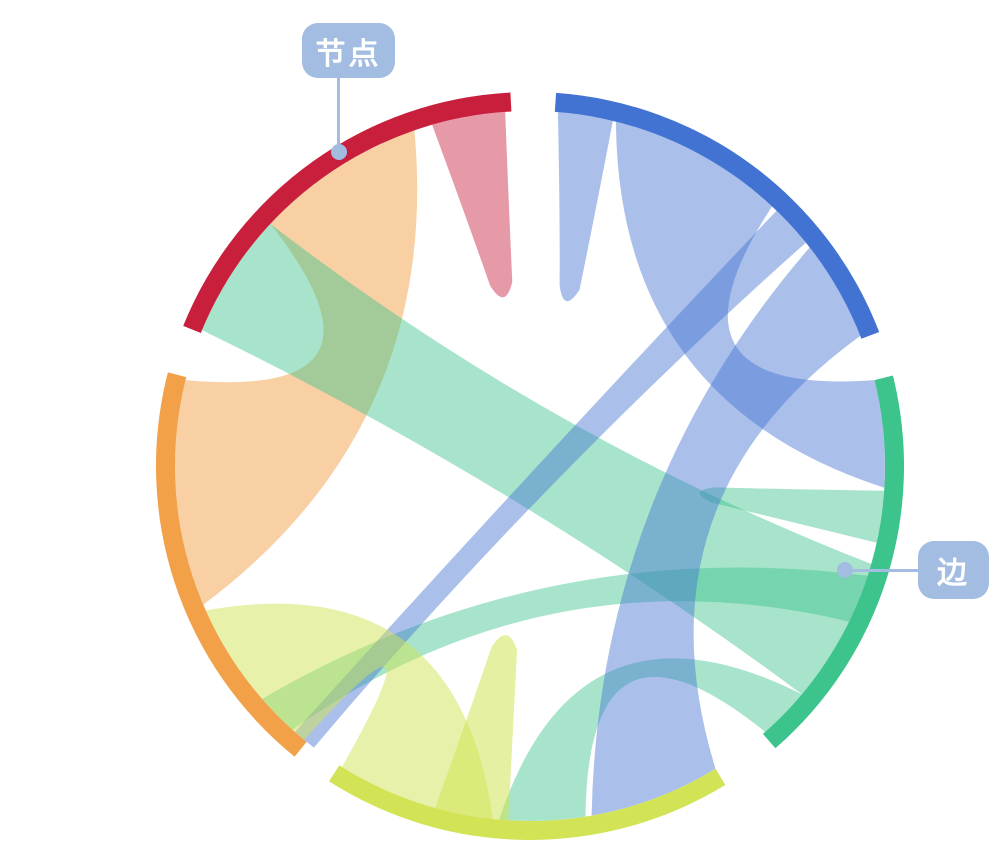 This screenshot has height=862, width=1000. Describe the element at coordinates (348, 54) in the screenshot. I see `callout-node-text: 节点` at that location.